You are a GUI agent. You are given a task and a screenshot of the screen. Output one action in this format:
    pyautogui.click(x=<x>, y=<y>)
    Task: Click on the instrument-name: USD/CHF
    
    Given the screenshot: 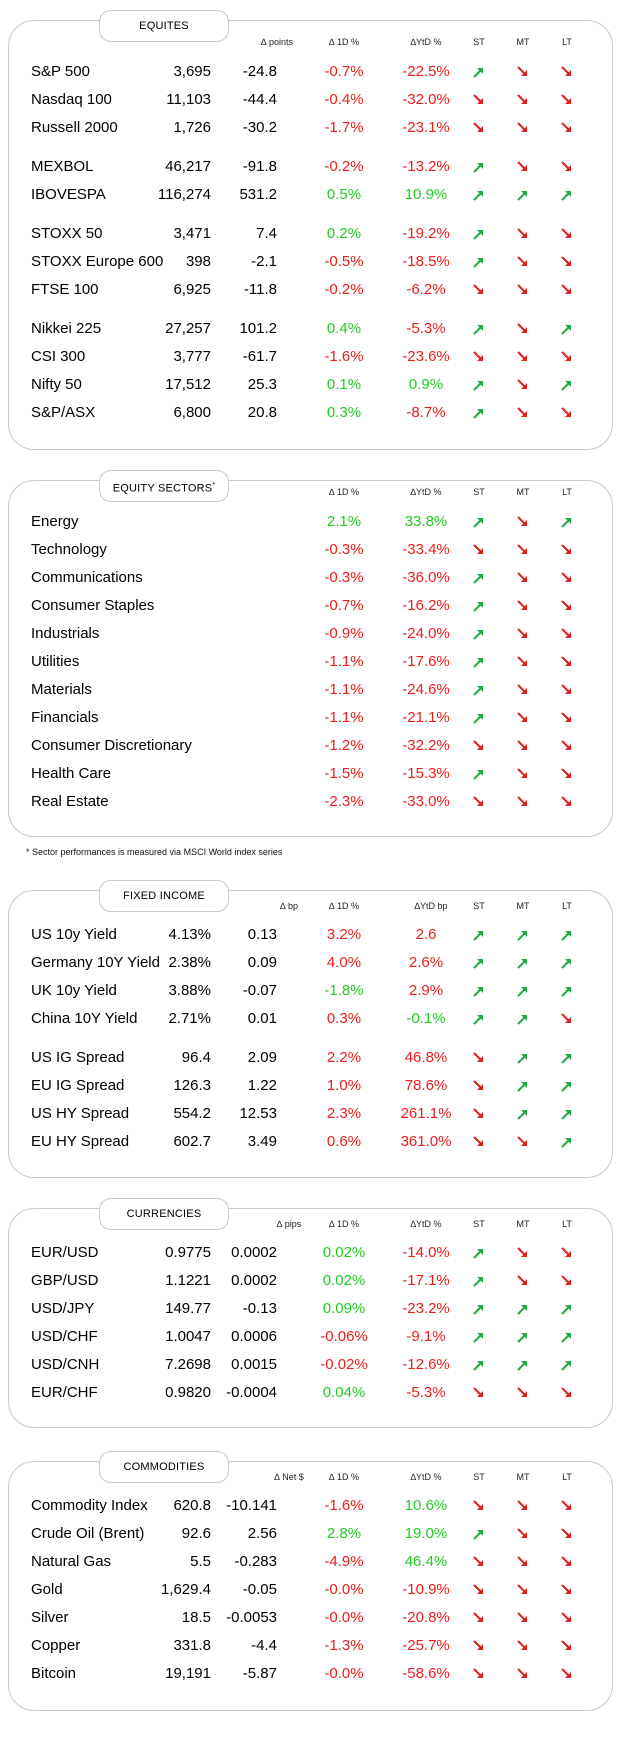 What is the action you would take?
    pyautogui.click(x=64, y=1336)
    